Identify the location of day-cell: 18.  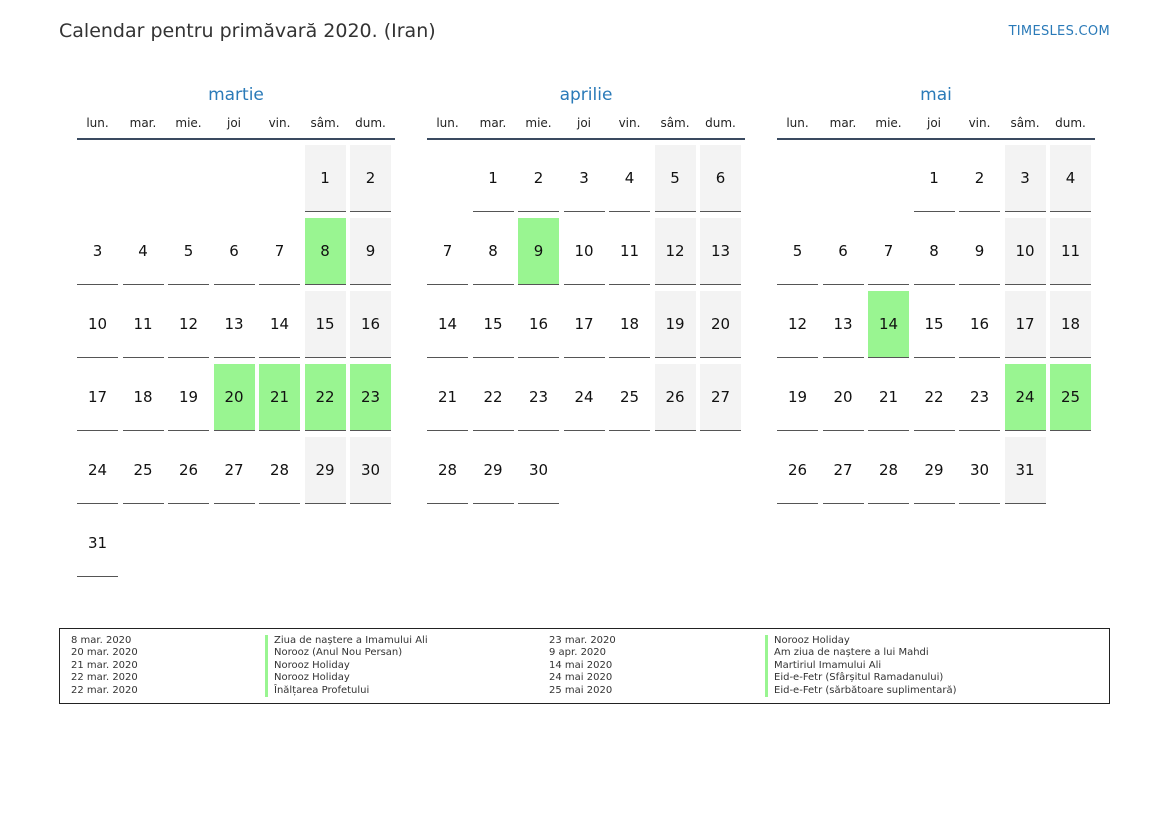
(143, 397).